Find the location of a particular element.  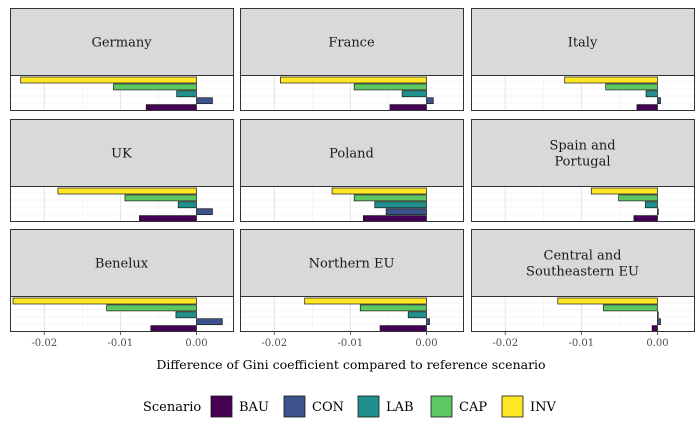

legend-label-bau: BAU is located at coordinates (254, 407).